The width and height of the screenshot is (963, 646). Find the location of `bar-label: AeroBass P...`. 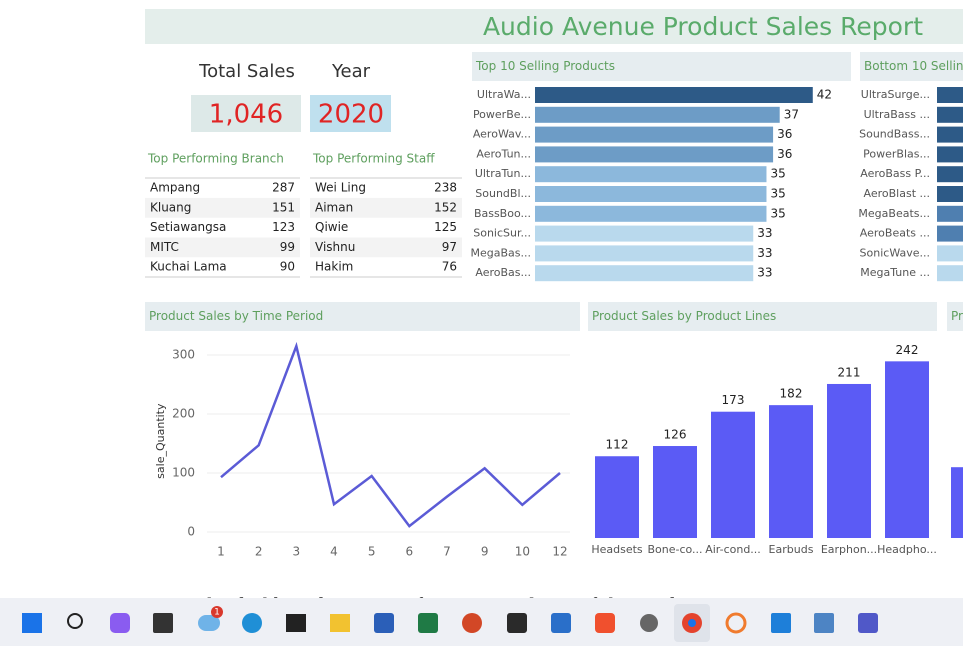

bar-label: AeroBass P... is located at coordinates (895, 173).